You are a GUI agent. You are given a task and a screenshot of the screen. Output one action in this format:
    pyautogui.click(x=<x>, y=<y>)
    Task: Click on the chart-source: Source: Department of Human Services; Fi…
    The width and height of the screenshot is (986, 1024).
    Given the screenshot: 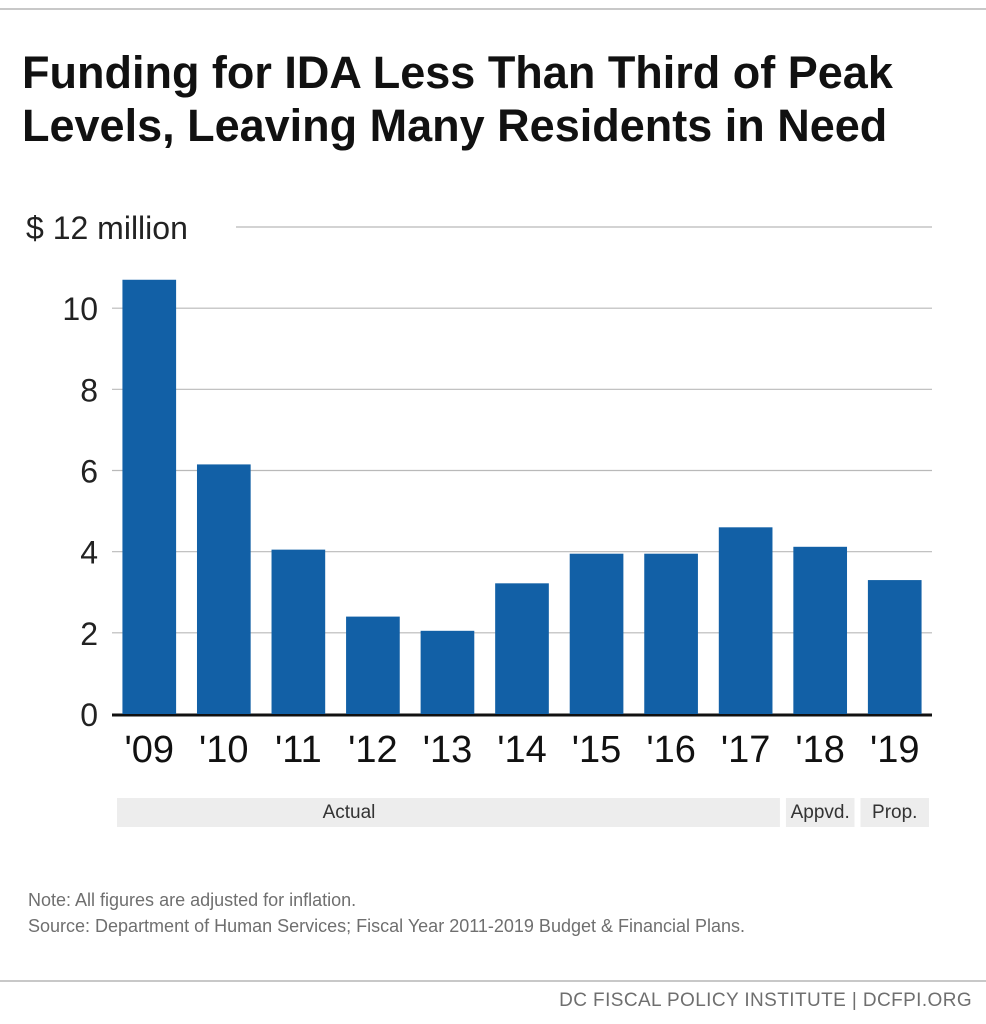 What is the action you would take?
    pyautogui.click(x=387, y=926)
    